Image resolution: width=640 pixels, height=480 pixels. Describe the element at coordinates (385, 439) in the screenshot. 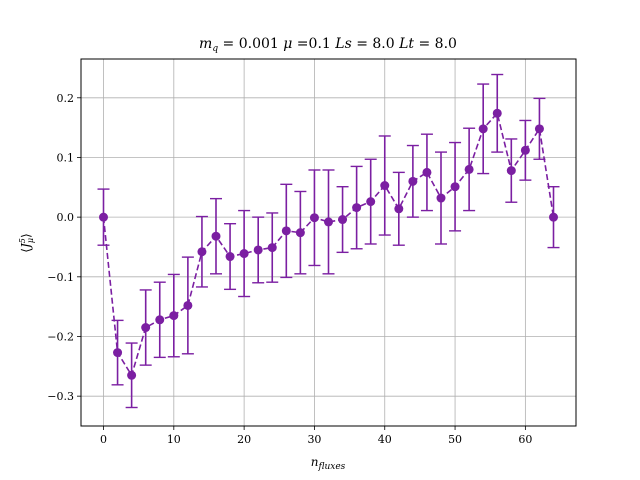

I see `x-tick-label: 40` at that location.